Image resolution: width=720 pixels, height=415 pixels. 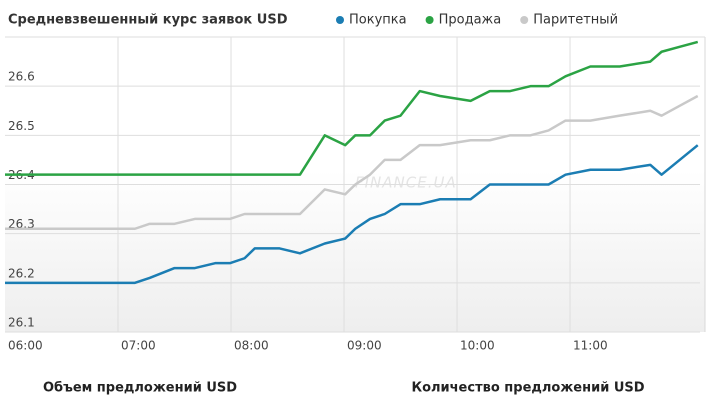 I want to click on y-tick-label: 26.2, so click(x=21, y=273).